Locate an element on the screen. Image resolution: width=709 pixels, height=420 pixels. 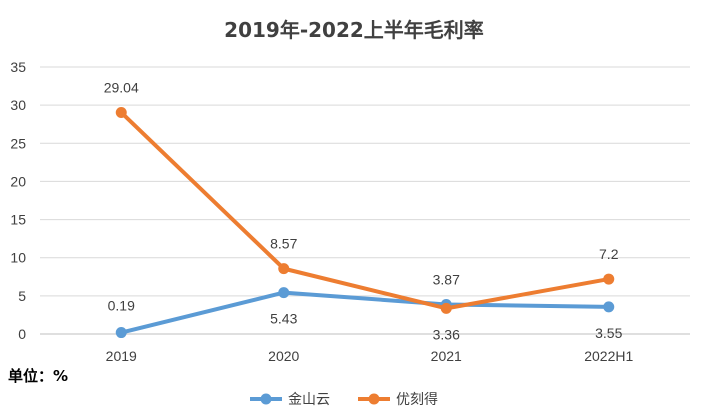
unit-label: 单位：% is located at coordinates (38, 376).